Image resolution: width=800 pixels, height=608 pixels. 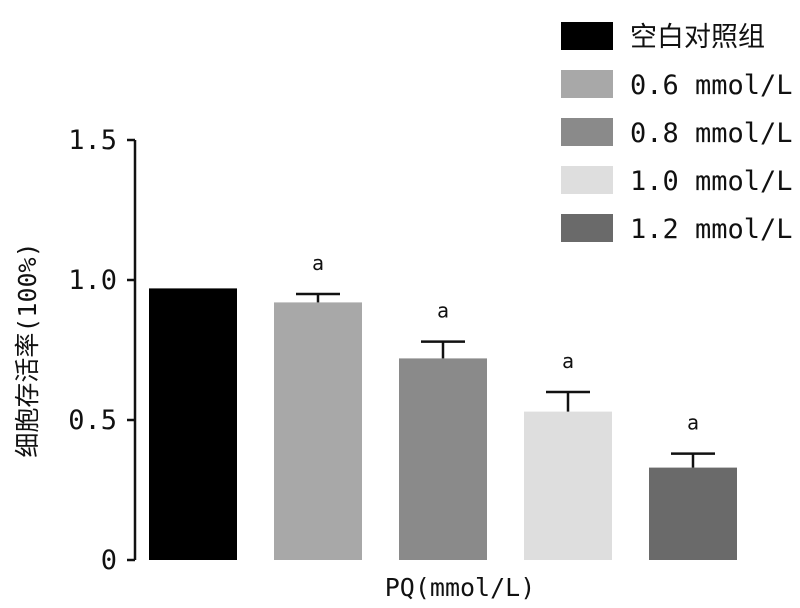 I want to click on annotations-group: a a a a, so click(x=505, y=343).